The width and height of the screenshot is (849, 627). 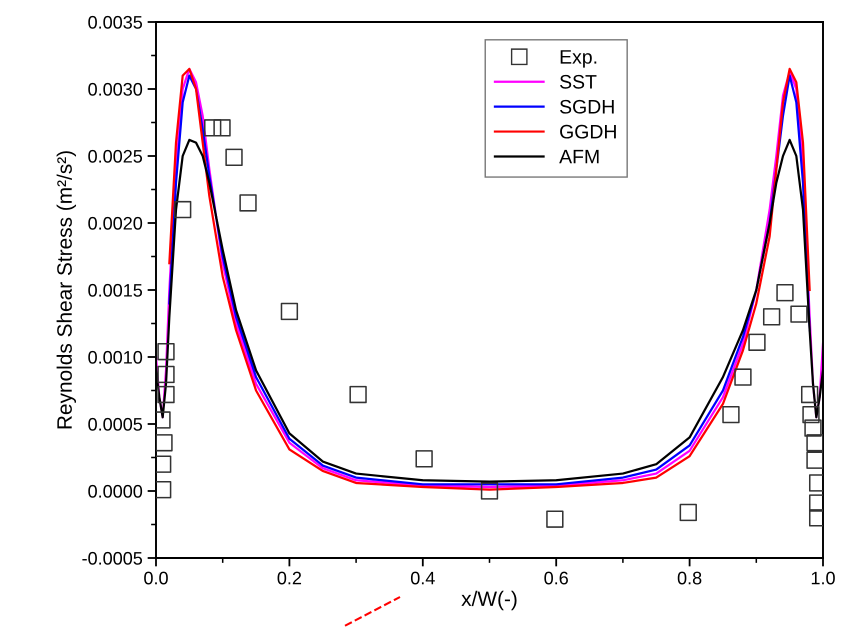 What do you see at coordinates (115, 22) in the screenshot?
I see `y-tick-label: 0.0035` at bounding box center [115, 22].